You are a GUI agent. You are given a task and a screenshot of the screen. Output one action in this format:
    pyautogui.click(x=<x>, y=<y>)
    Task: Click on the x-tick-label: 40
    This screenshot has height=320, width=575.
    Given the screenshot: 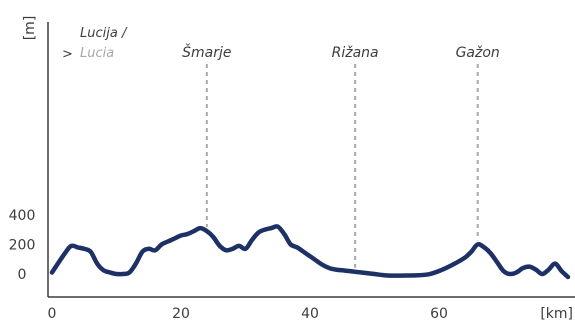 What is the action you would take?
    pyautogui.click(x=310, y=313)
    